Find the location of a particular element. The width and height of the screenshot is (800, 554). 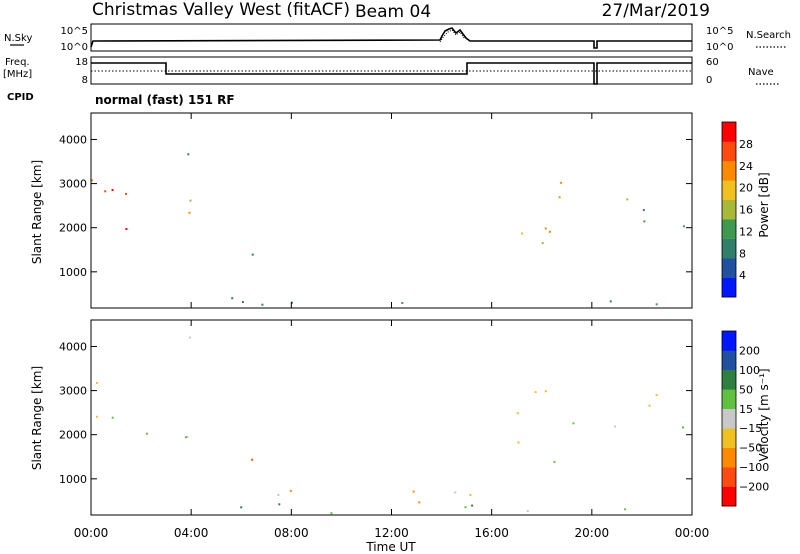

y-tick-label: 1000 is located at coordinates (73, 479).